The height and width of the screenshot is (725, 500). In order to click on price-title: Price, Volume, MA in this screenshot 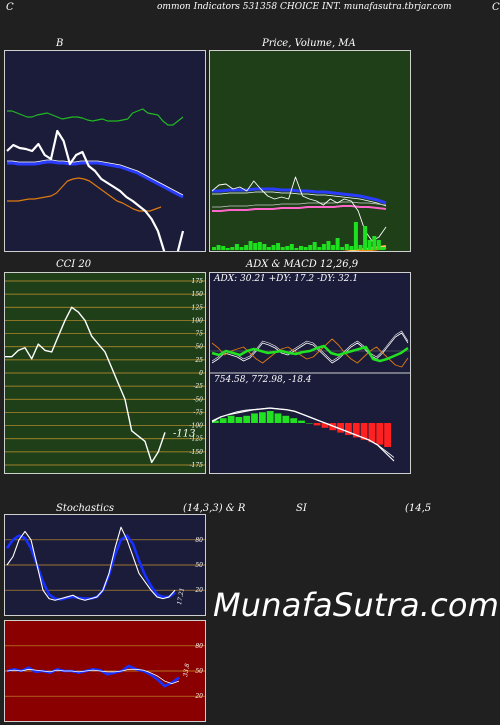, I will do `click(309, 43)`.